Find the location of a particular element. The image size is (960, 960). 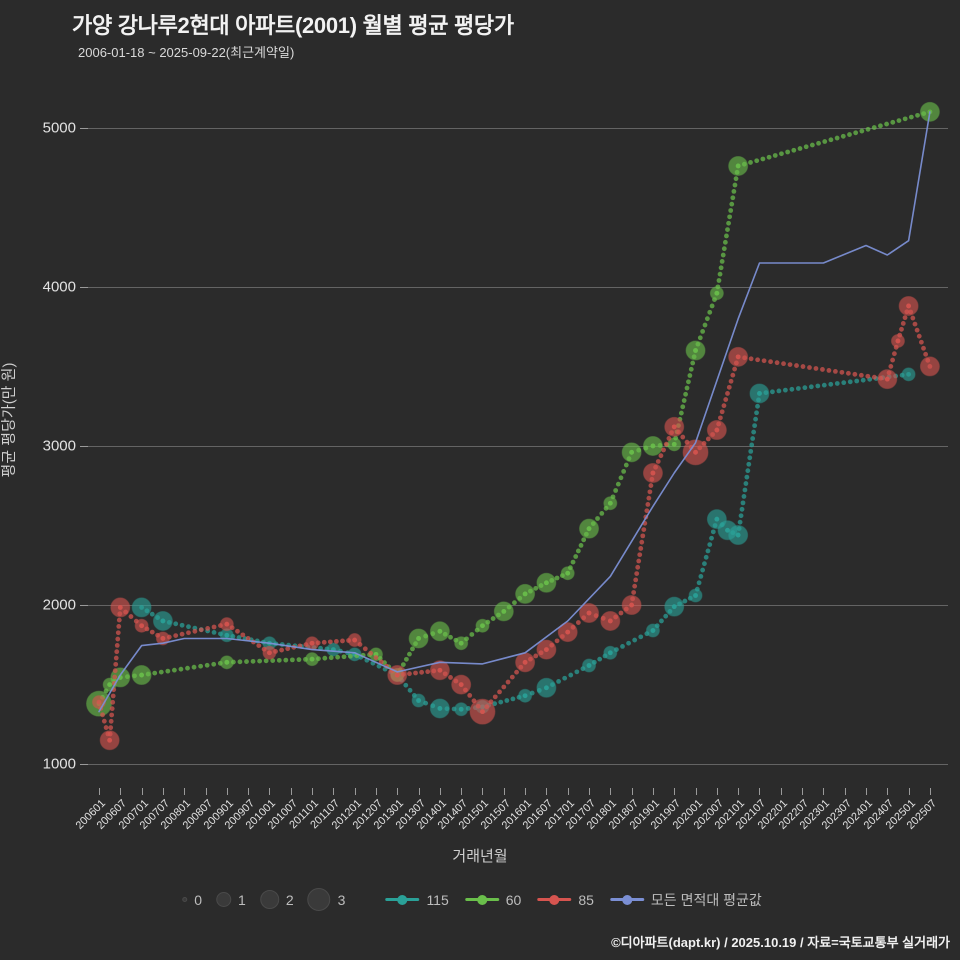

legend-series-item-60: 60 is located at coordinates (493, 899).